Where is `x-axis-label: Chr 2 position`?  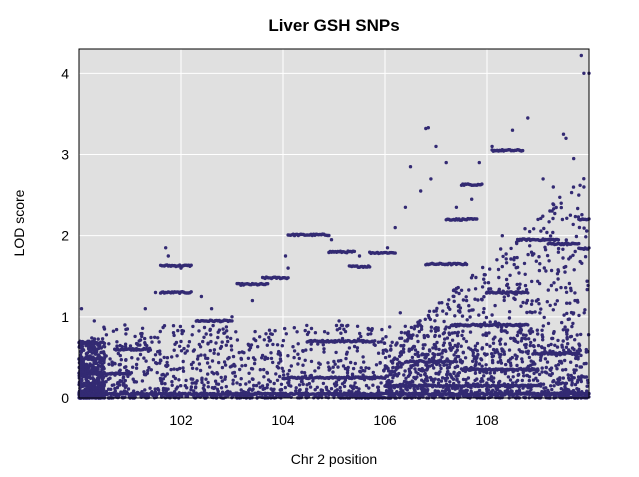 x-axis-label: Chr 2 position is located at coordinates (334, 459).